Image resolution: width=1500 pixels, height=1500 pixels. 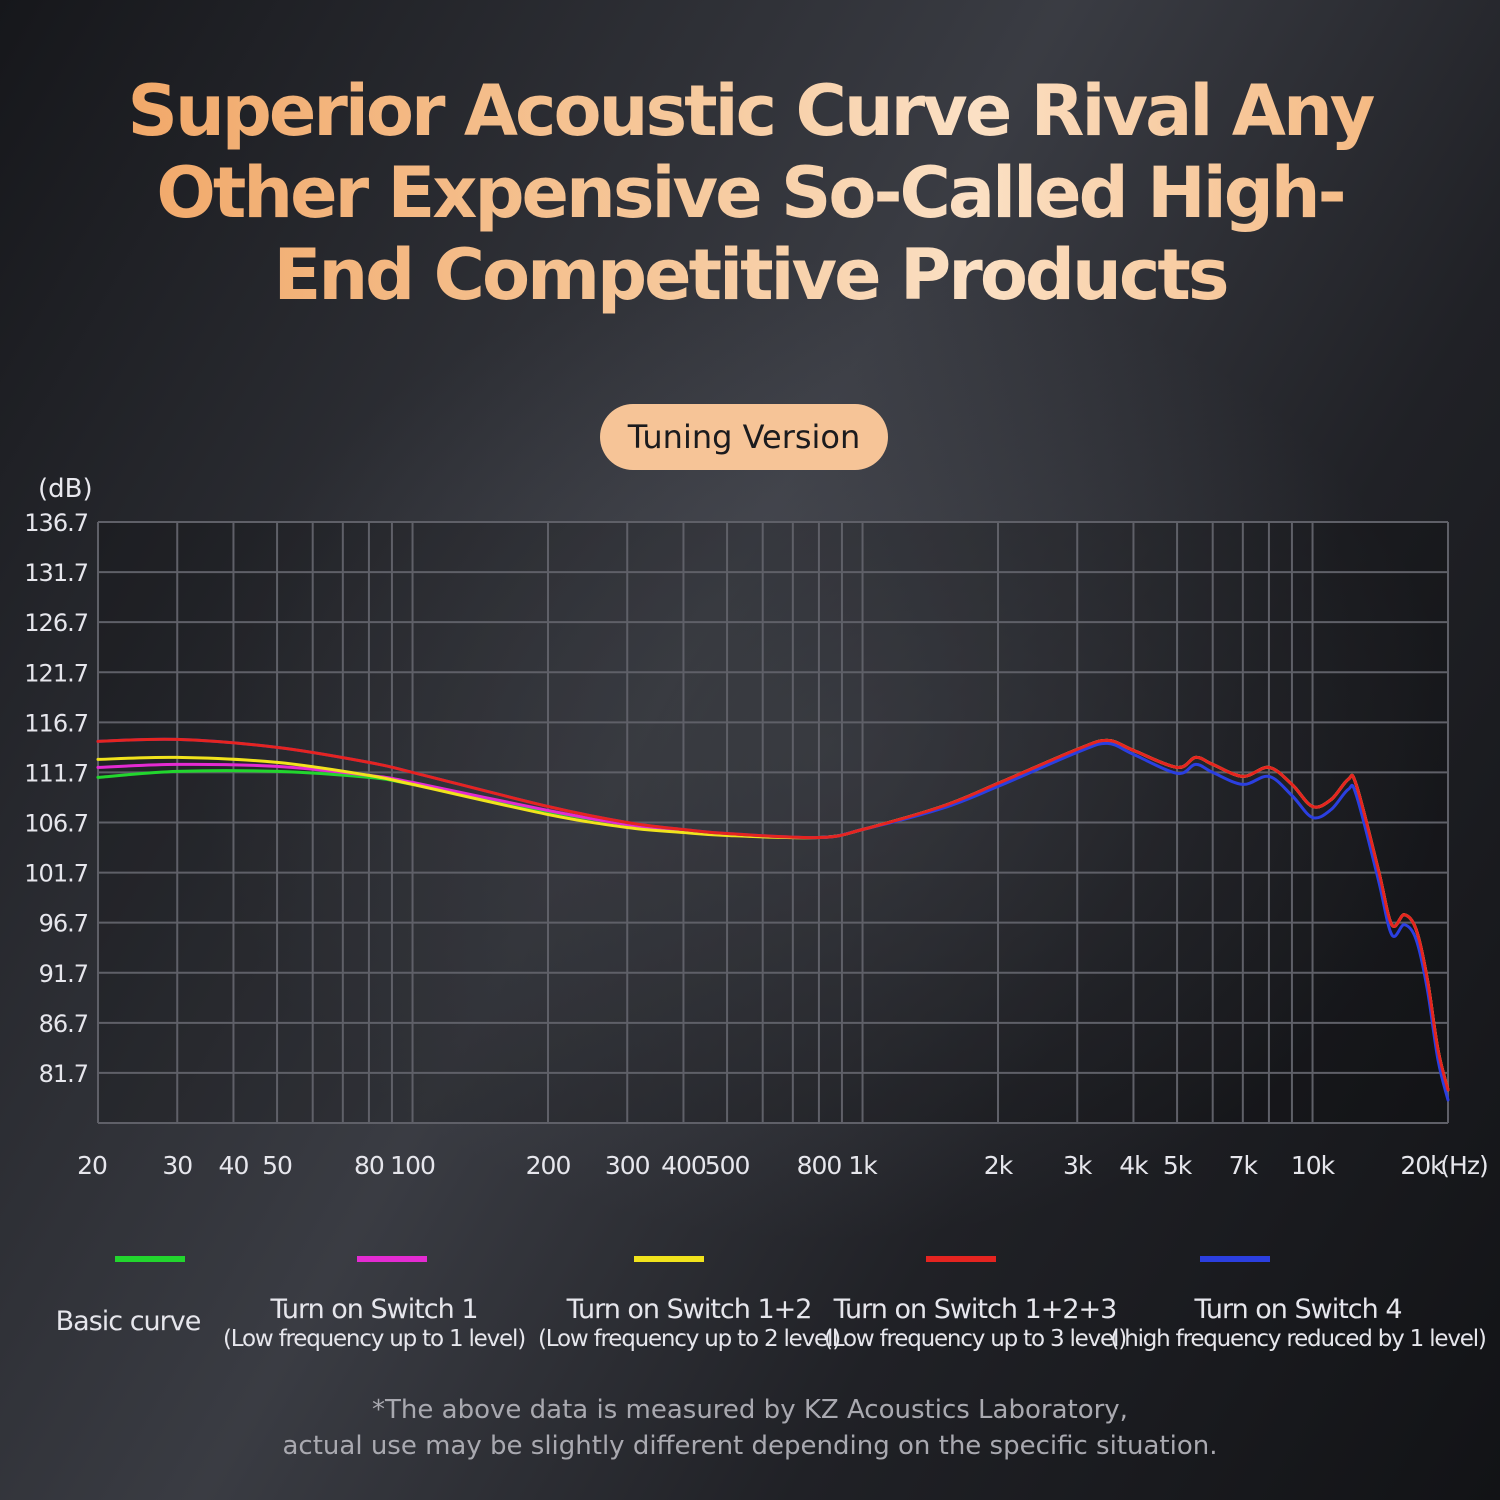 I want to click on x-tick-label: 4k, so click(x=1134, y=1165).